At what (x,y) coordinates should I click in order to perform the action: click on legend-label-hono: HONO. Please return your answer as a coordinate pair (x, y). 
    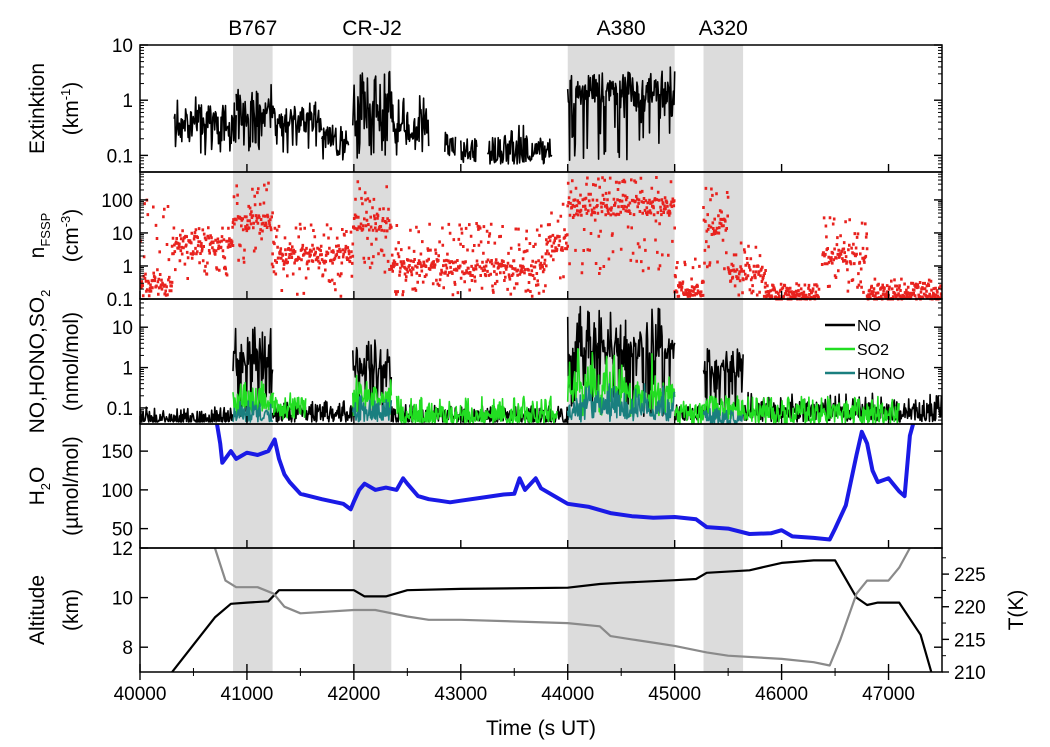
    Looking at the image, I should click on (881, 374).